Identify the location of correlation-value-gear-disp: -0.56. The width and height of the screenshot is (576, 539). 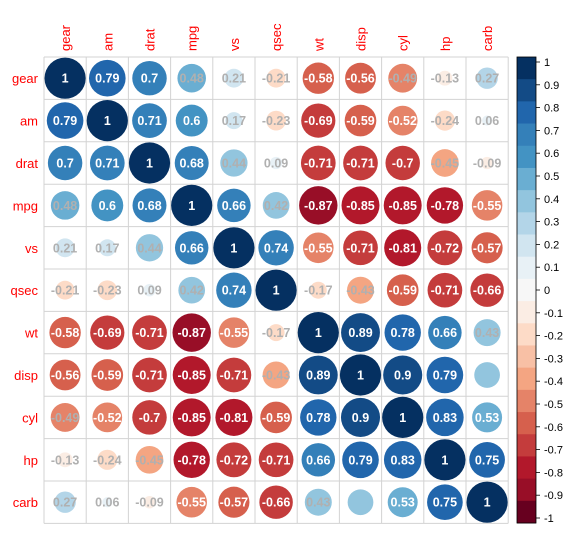
(360, 79).